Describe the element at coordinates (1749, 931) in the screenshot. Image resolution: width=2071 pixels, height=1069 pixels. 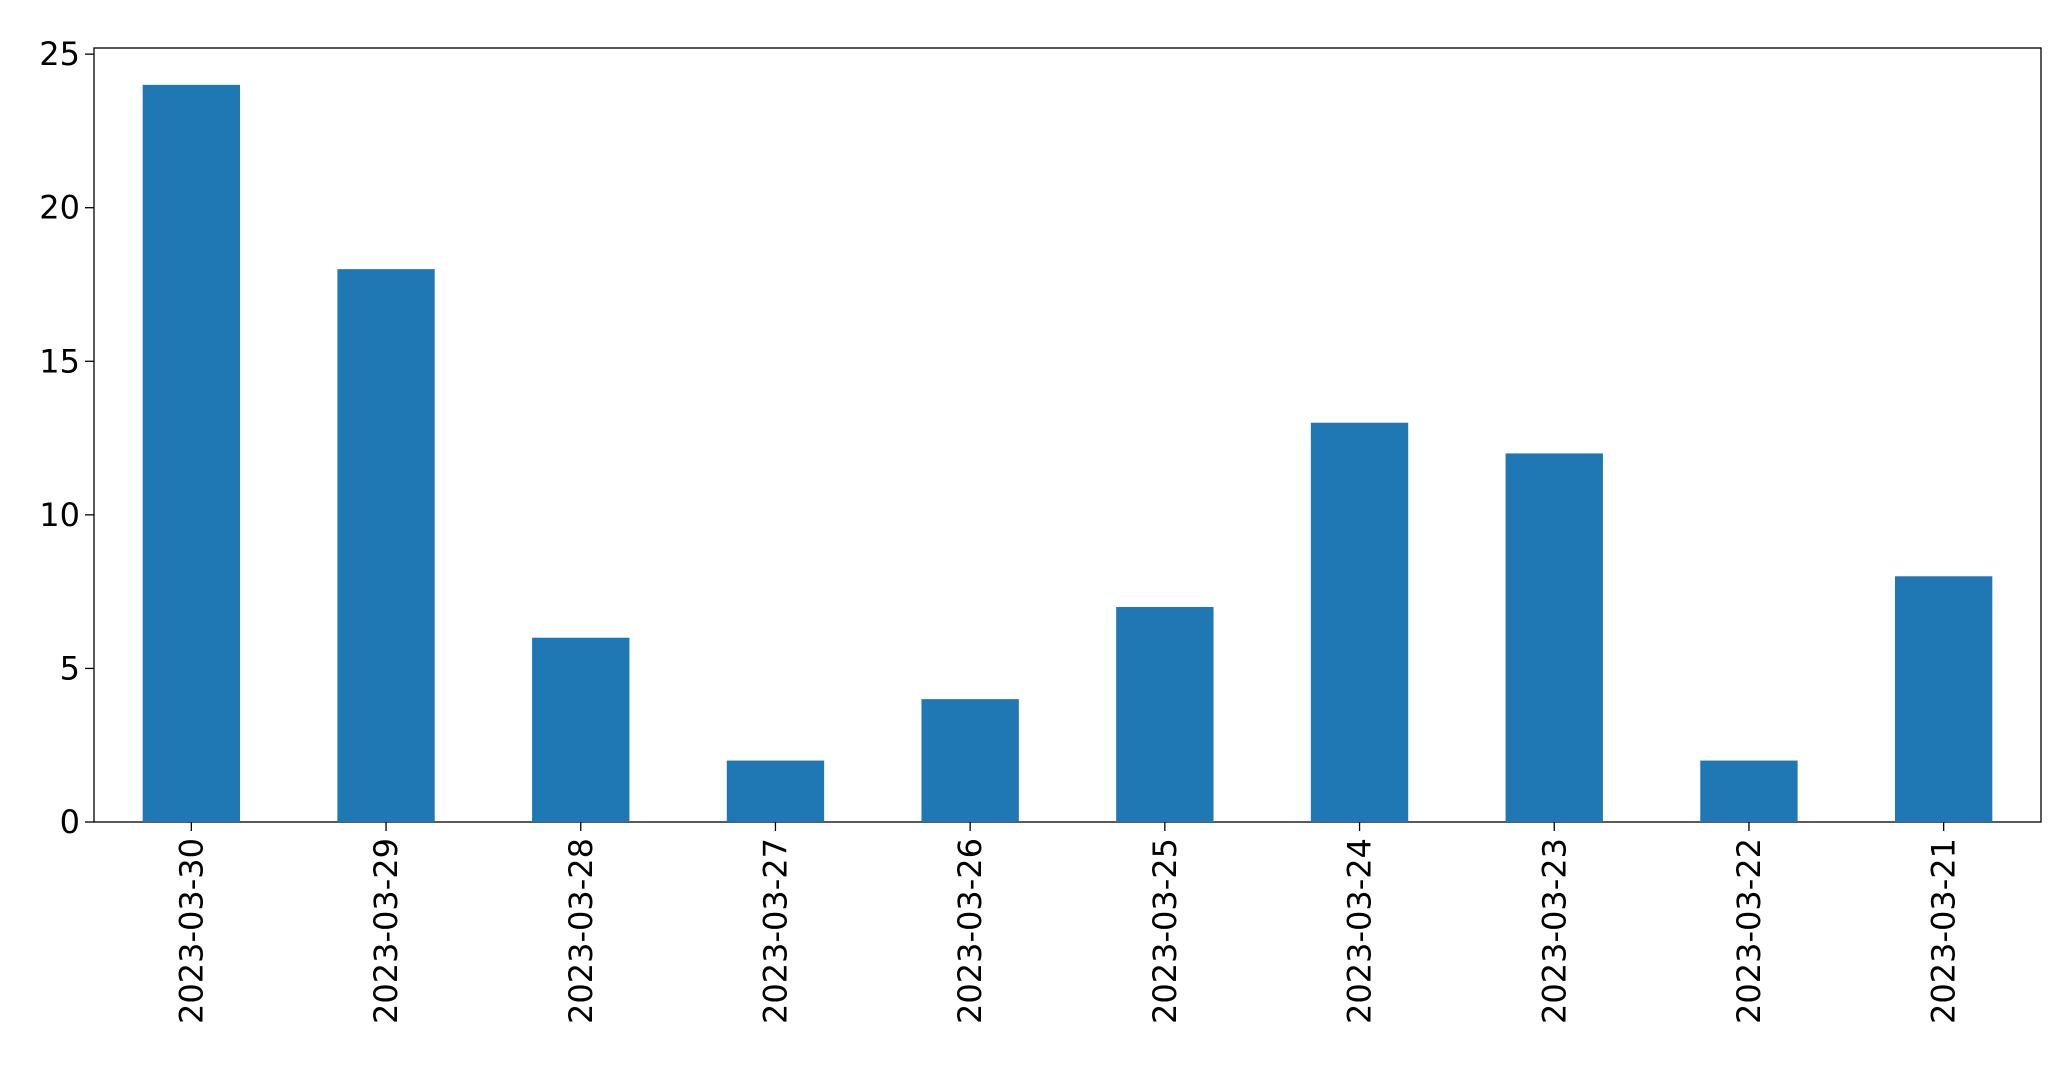
I see `x-tick-label: 2023-03-22` at that location.